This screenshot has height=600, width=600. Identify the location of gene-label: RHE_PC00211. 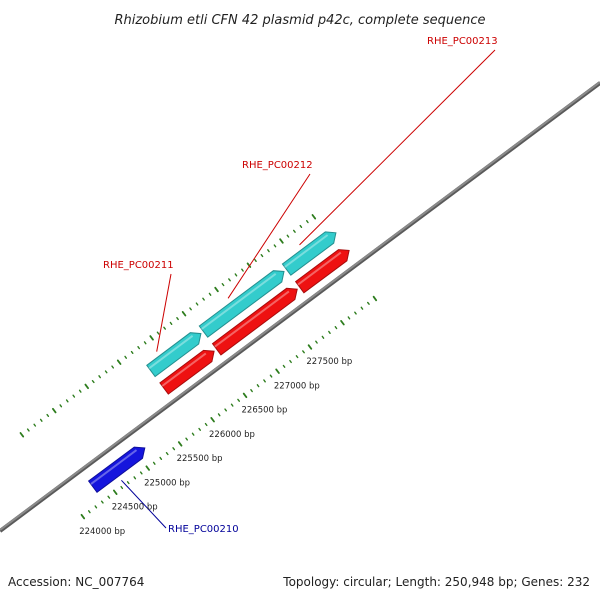
(138, 265).